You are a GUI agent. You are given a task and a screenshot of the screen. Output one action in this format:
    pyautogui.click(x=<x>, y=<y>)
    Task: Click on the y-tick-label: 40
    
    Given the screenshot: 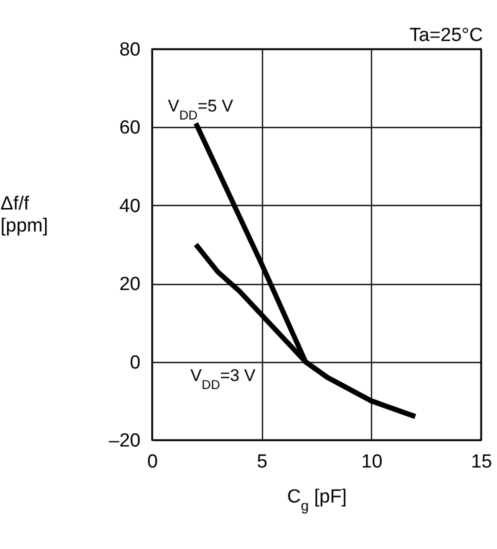 What is the action you would take?
    pyautogui.click(x=129, y=206)
    